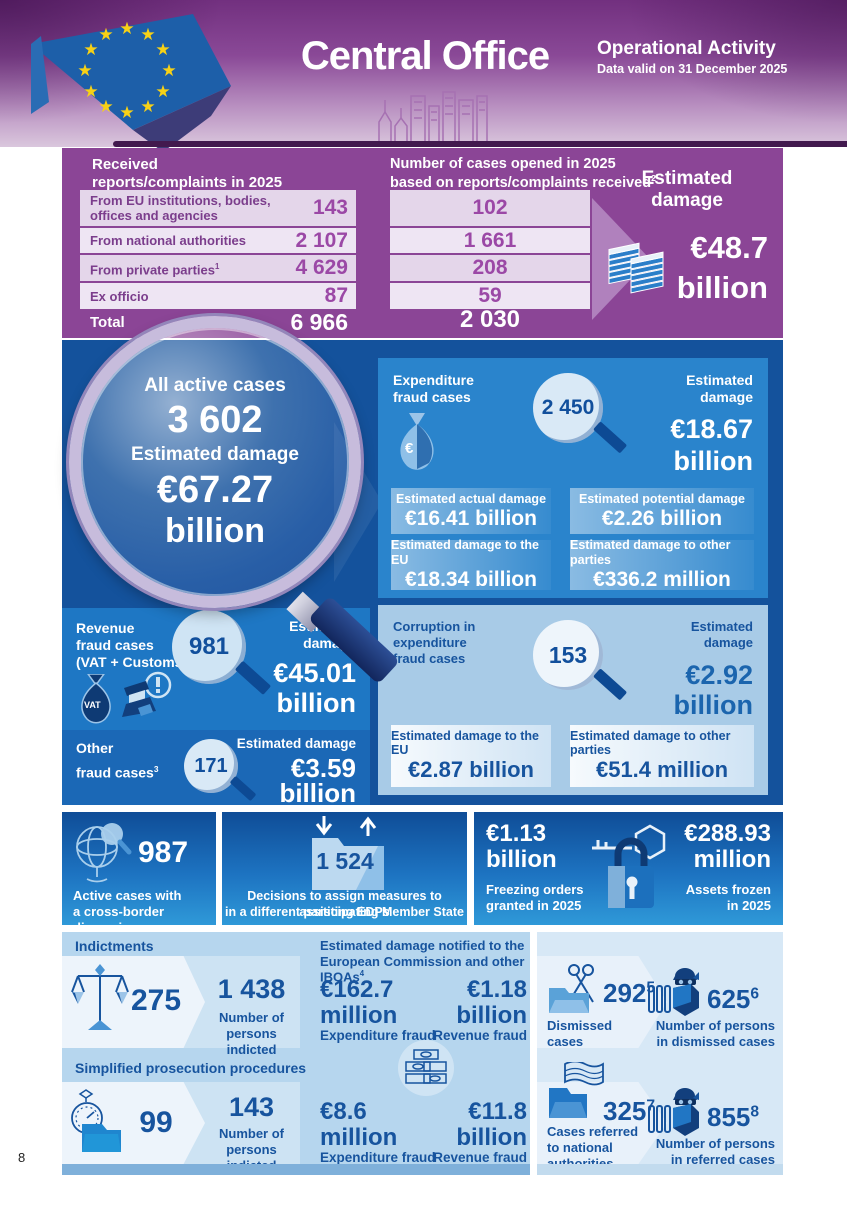 The width and height of the screenshot is (847, 1206). Describe the element at coordinates (115, 645) in the screenshot. I see `revenue-title2: fraud cases` at that location.